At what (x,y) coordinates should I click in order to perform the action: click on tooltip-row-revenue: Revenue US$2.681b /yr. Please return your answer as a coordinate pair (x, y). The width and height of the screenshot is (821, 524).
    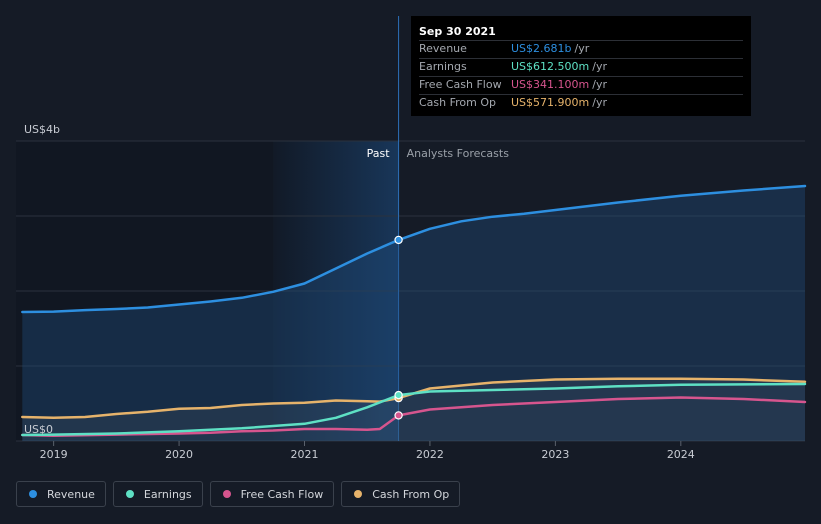
    Looking at the image, I should click on (581, 49).